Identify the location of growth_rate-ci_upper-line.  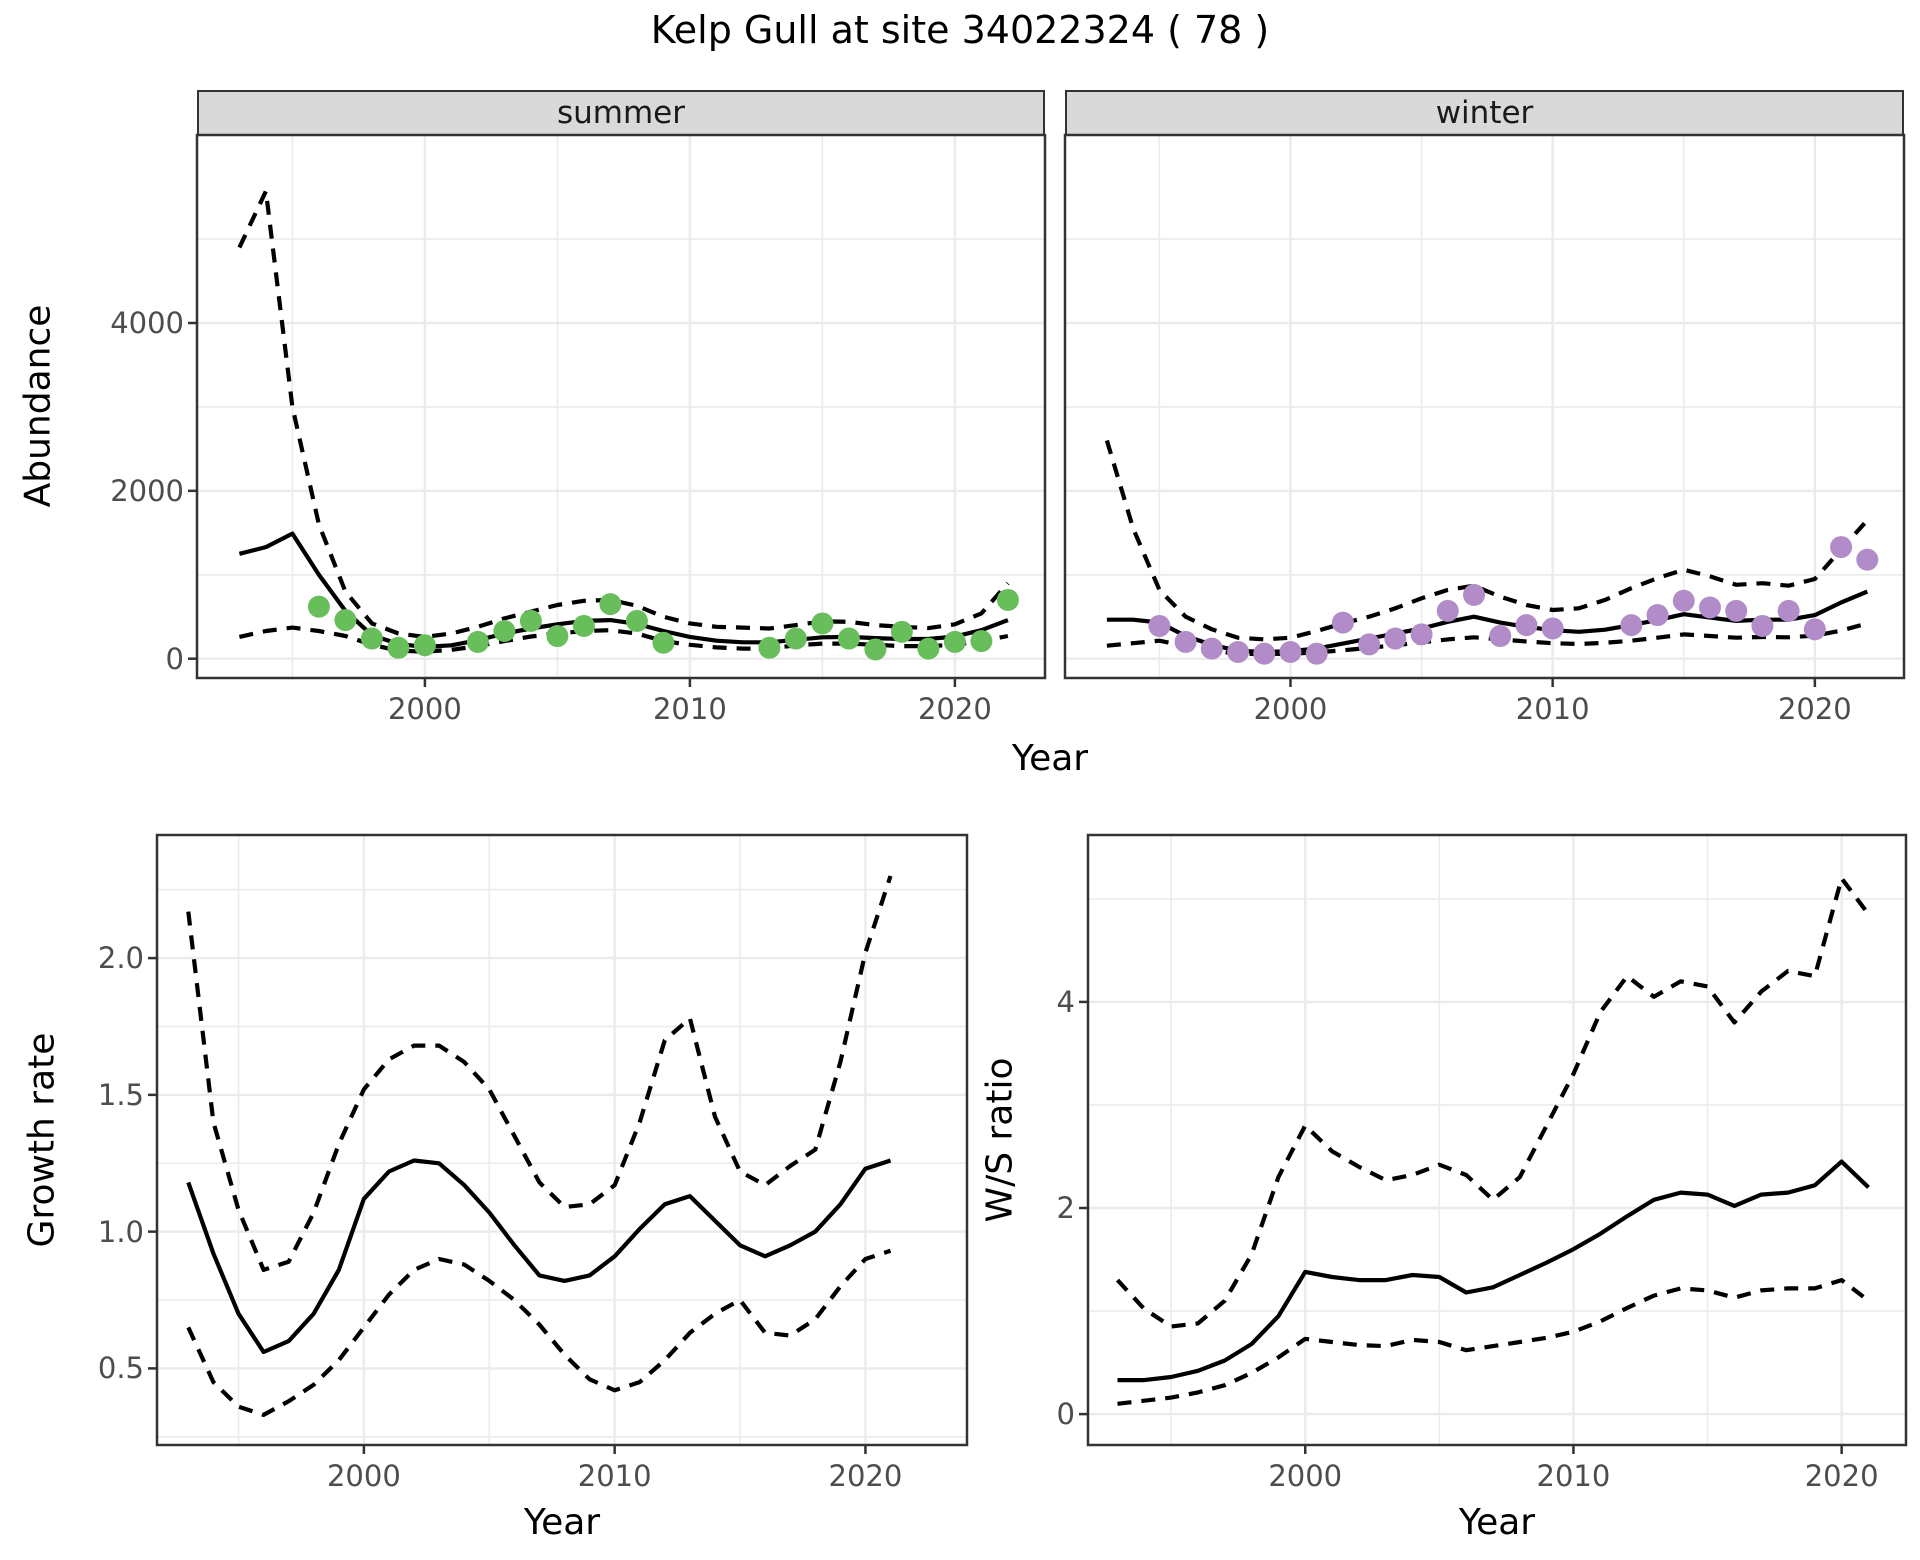
(539, 1073).